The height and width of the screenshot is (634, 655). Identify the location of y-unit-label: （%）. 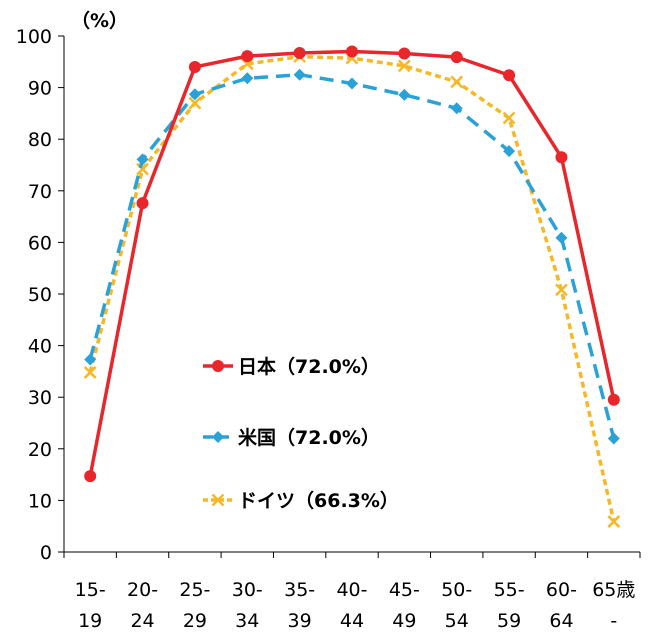
(99, 20).